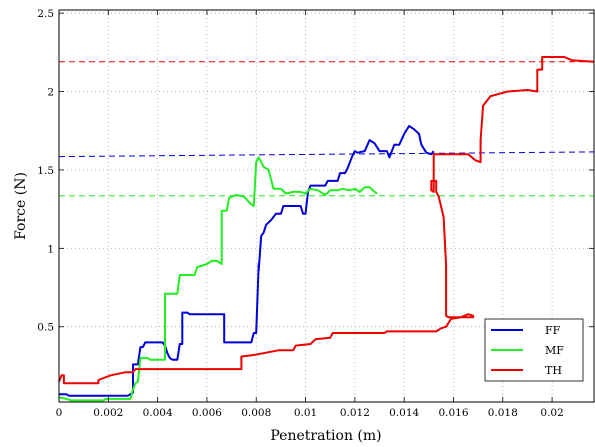 This screenshot has width=595, height=447. Describe the element at coordinates (50, 249) in the screenshot. I see `y-tick-label: 1` at that location.